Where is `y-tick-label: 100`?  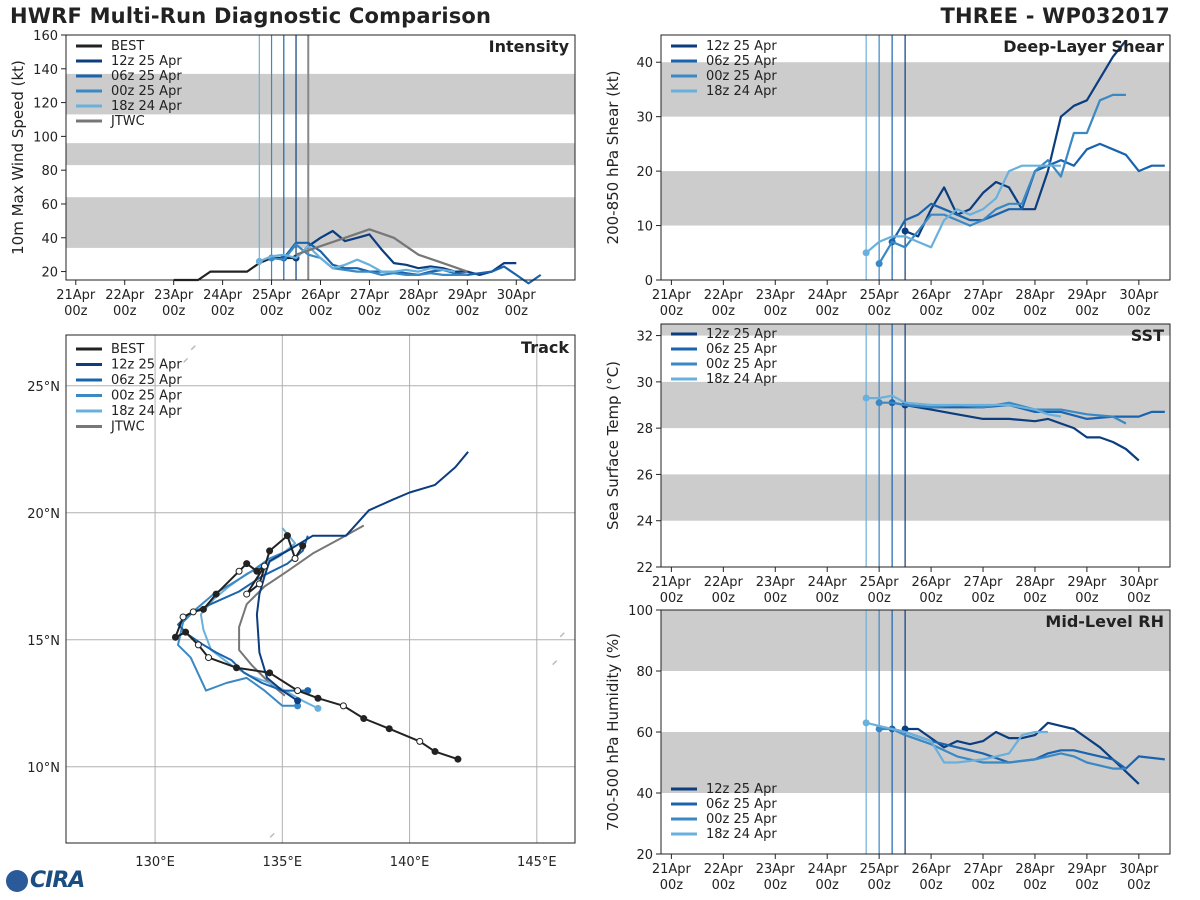 y-tick-label: 100 is located at coordinates (640, 611).